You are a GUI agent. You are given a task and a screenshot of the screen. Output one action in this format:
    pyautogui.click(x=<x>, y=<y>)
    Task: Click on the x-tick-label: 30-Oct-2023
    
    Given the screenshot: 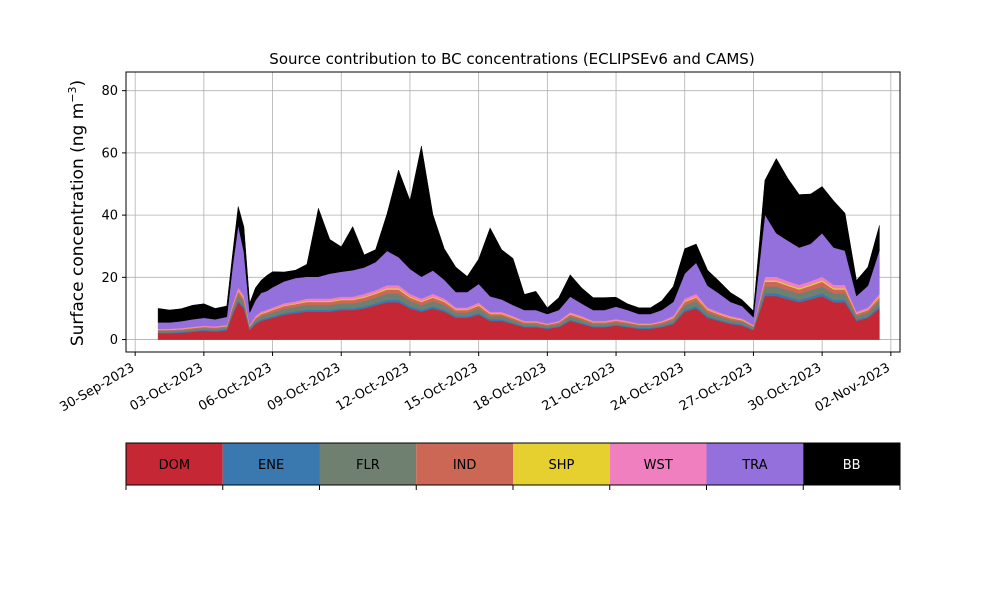 What is the action you would take?
    pyautogui.click(x=785, y=387)
    